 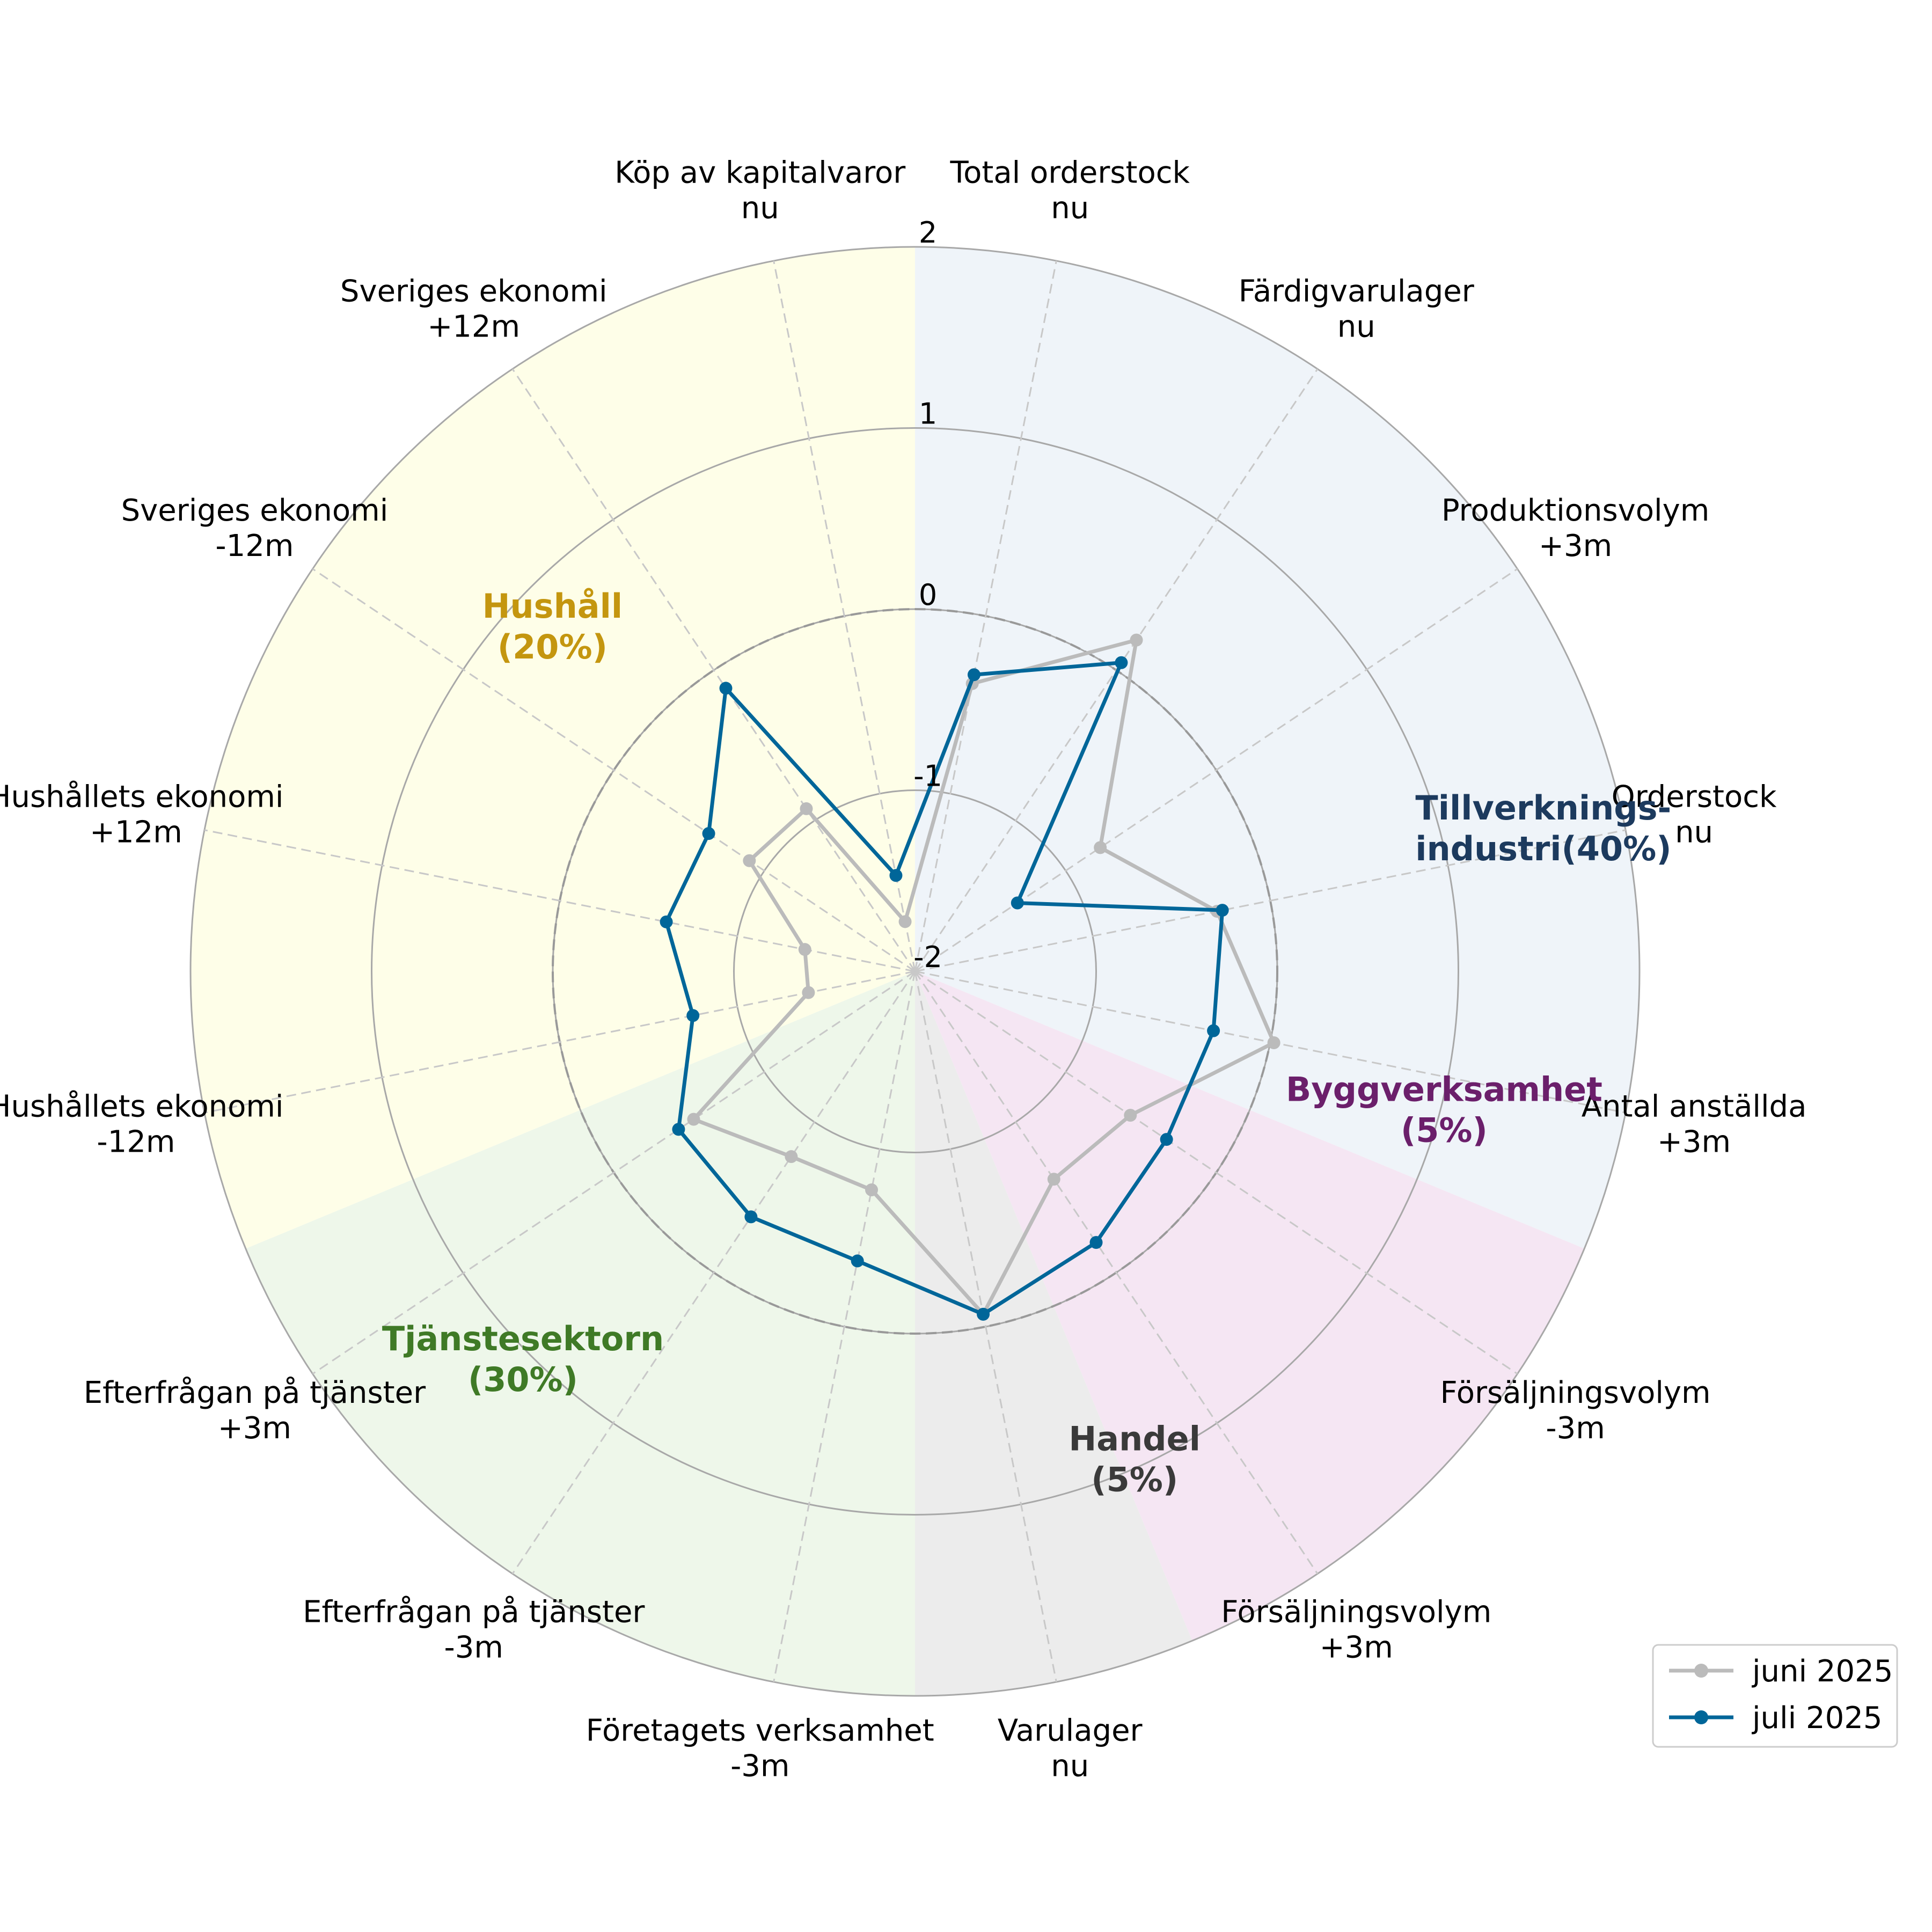 I want to click on r-tick-label: -1, so click(x=927, y=776).